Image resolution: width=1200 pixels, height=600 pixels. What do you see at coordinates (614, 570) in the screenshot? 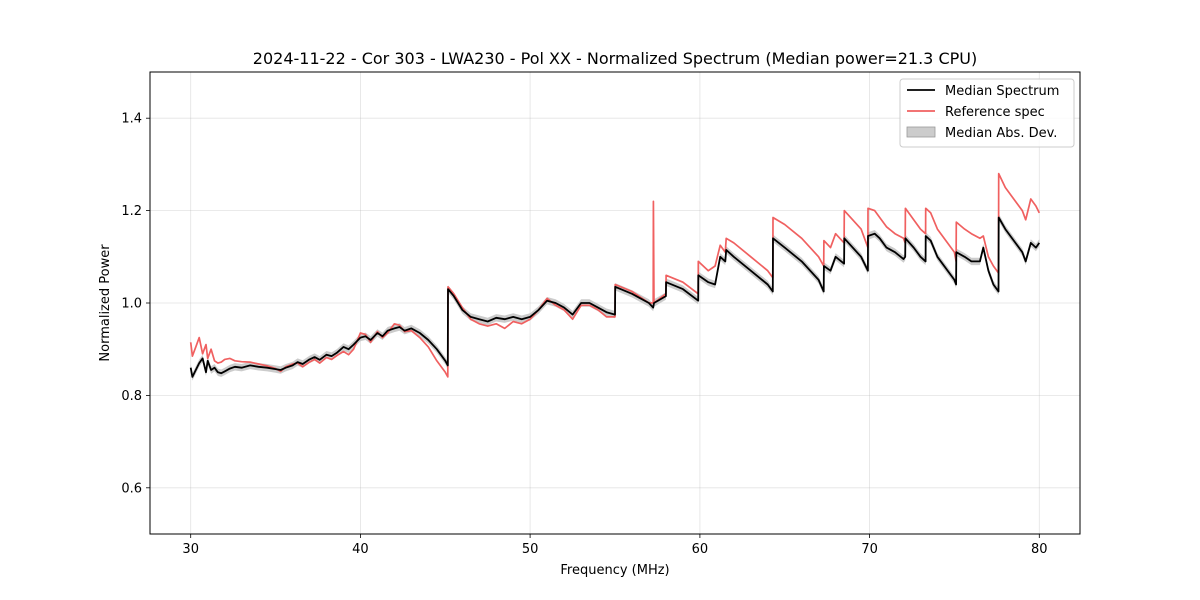
I see `x-axis-label: Frequency (MHz)` at bounding box center [614, 570].